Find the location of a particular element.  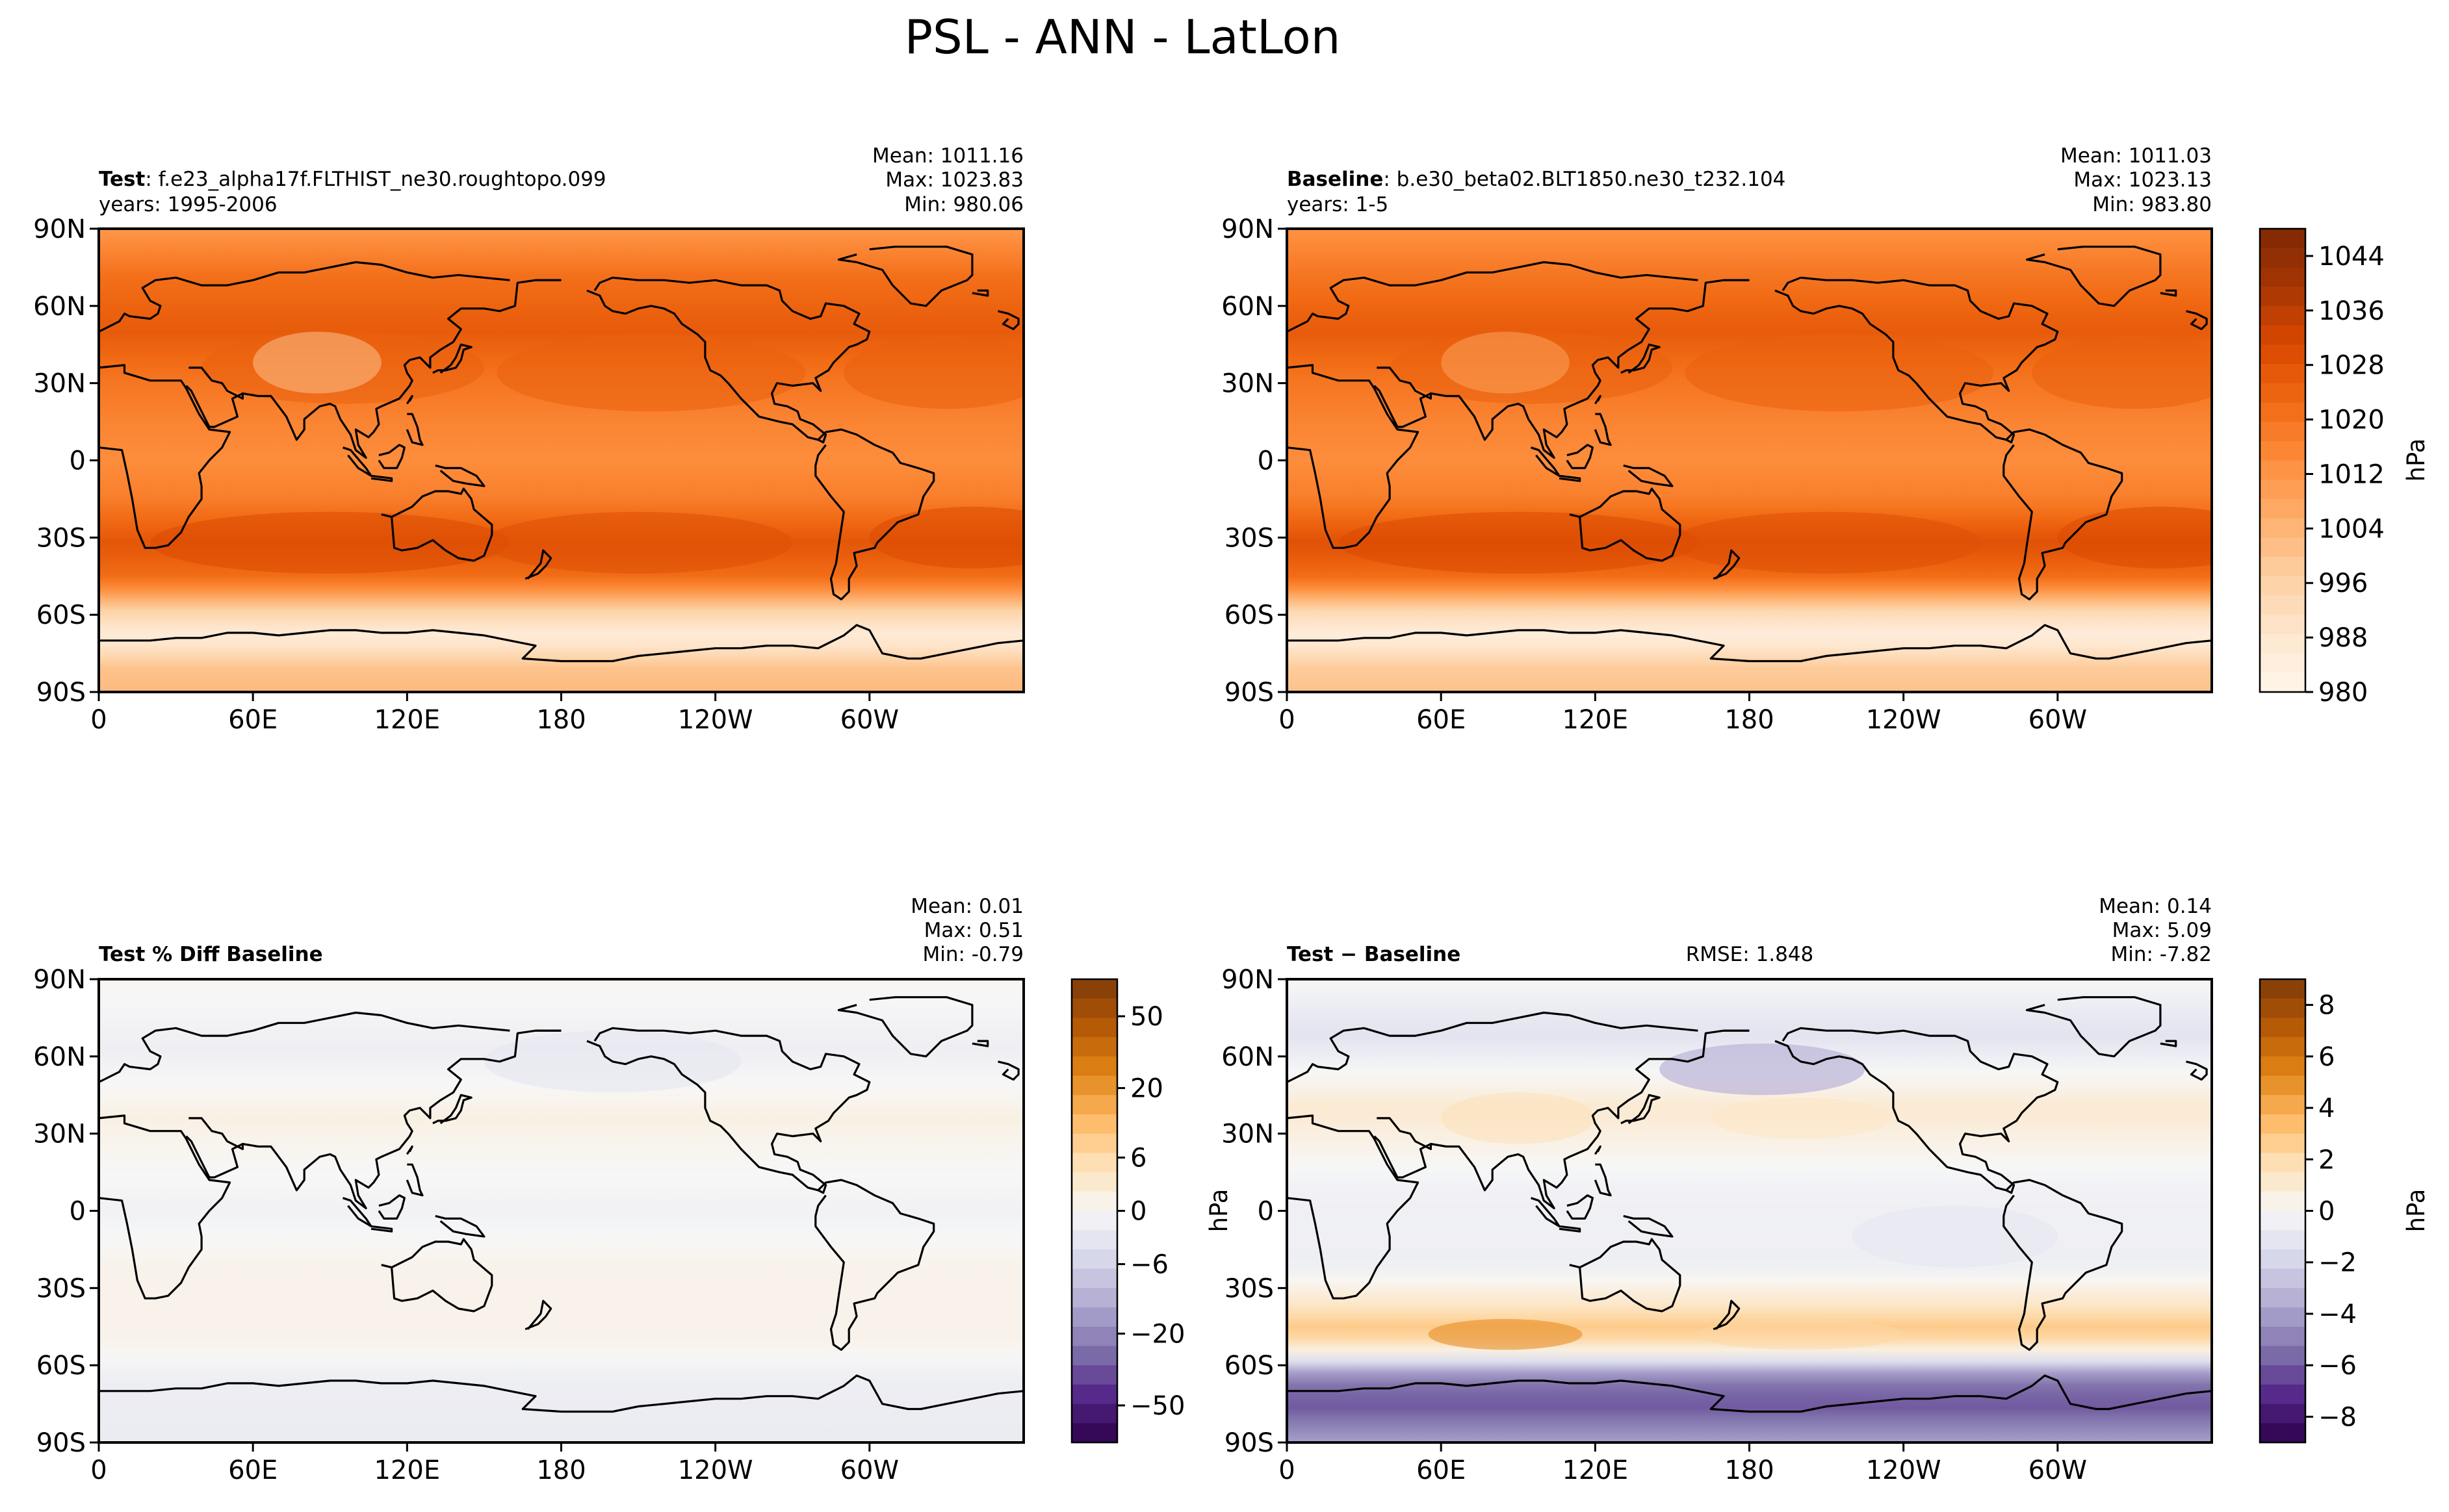

axes-ticks-pct-diff: 0 60E 120E 180 120W 60W 90N 60N 30N 0 30S 60S 90S is located at coordinates (466, 1225).